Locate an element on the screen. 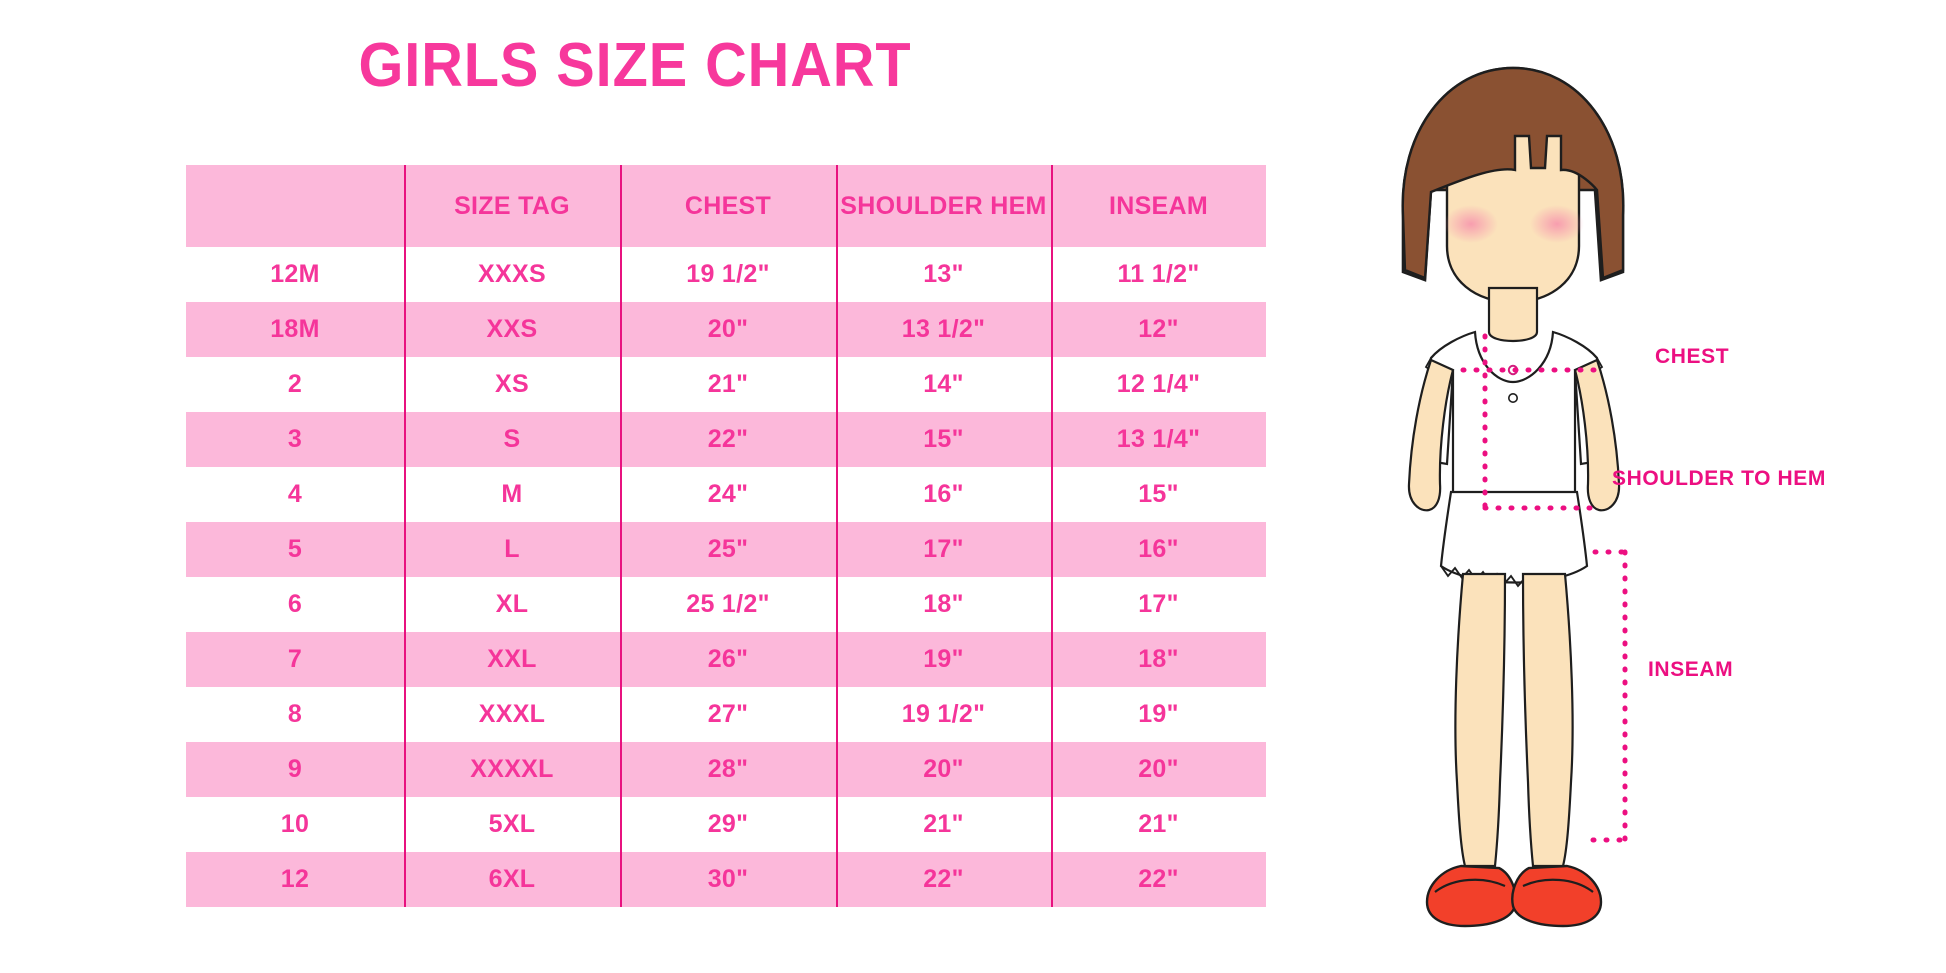 Image resolution: width=1946 pixels, height=973 pixels. cell-shoulder-hem: 20" is located at coordinates (943, 769).